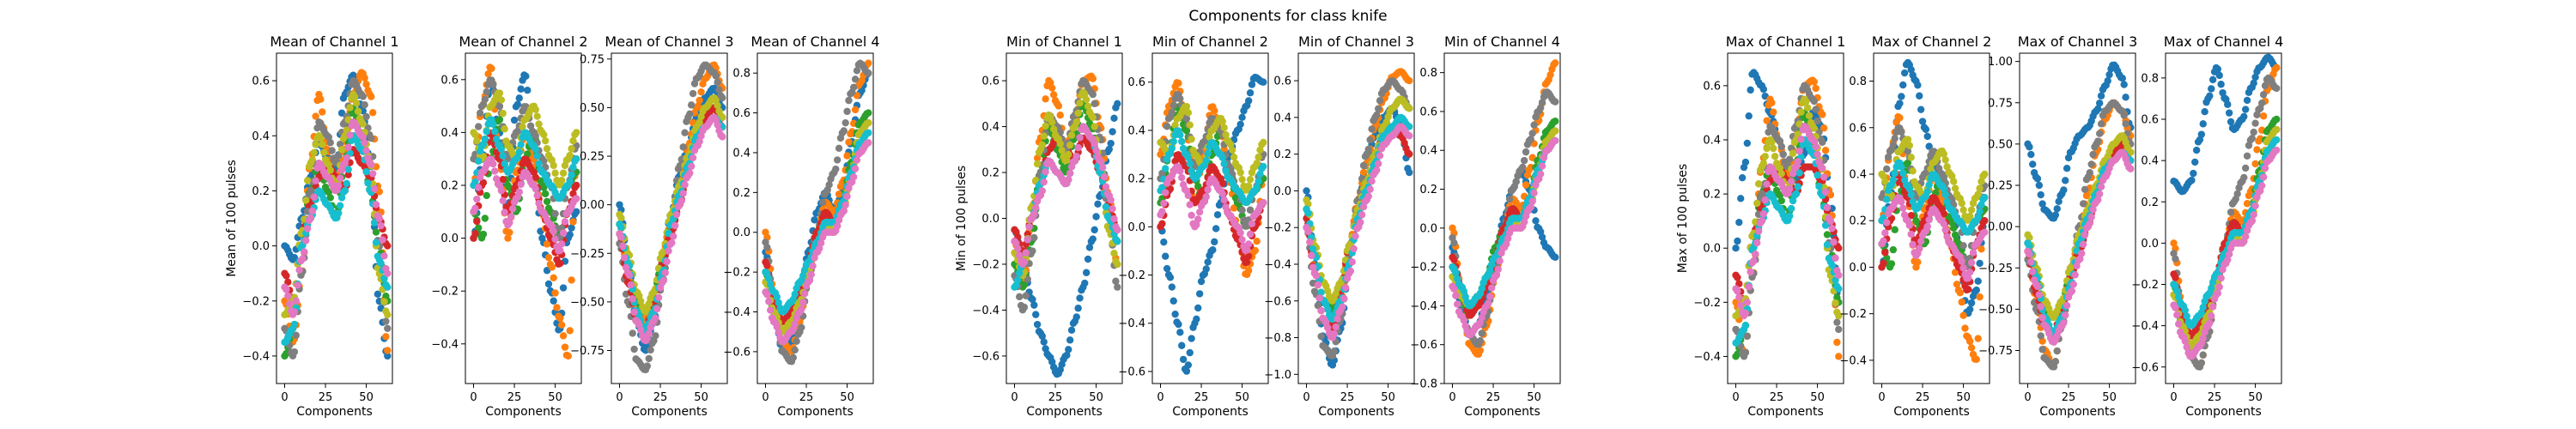 The height and width of the screenshot is (429, 2576). I want to click on y-tick-label: 0.25, so click(592, 157).